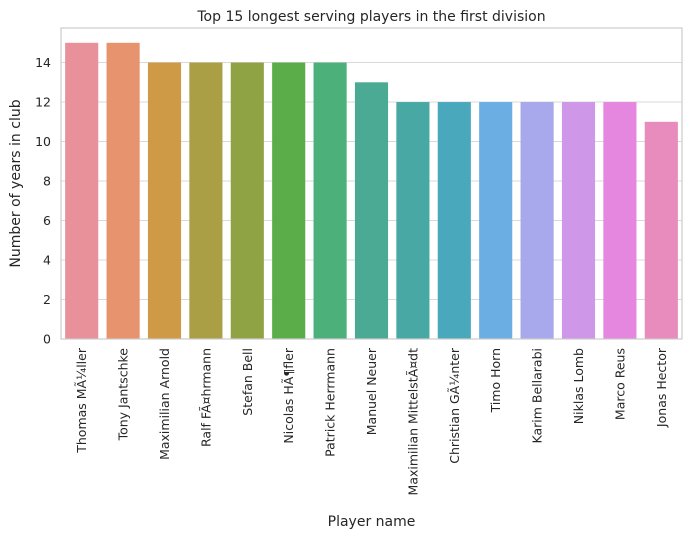 The height and width of the screenshot is (542, 690). What do you see at coordinates (247, 382) in the screenshot?
I see `x-tick-label: Stefan Bell` at bounding box center [247, 382].